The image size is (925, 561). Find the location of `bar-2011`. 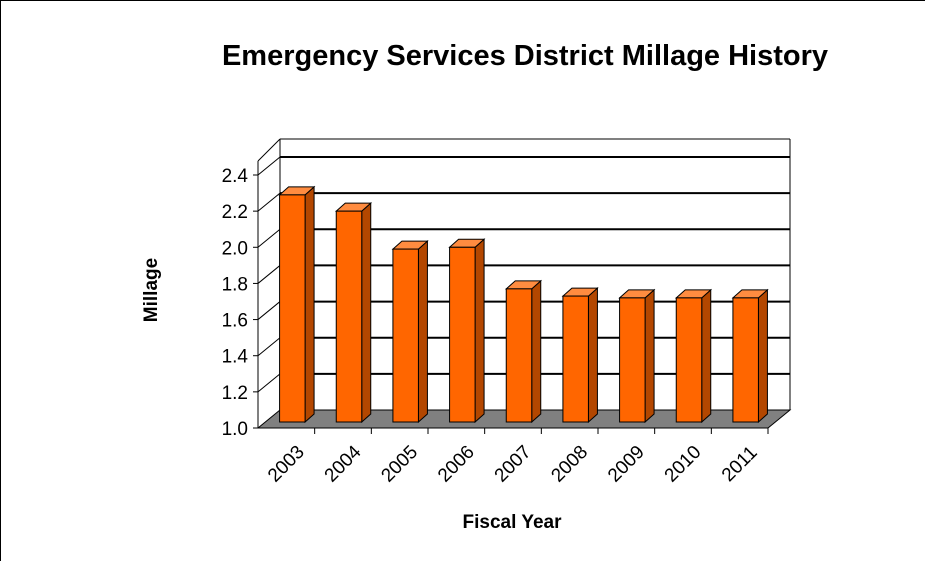

bar-2011 is located at coordinates (750, 356).